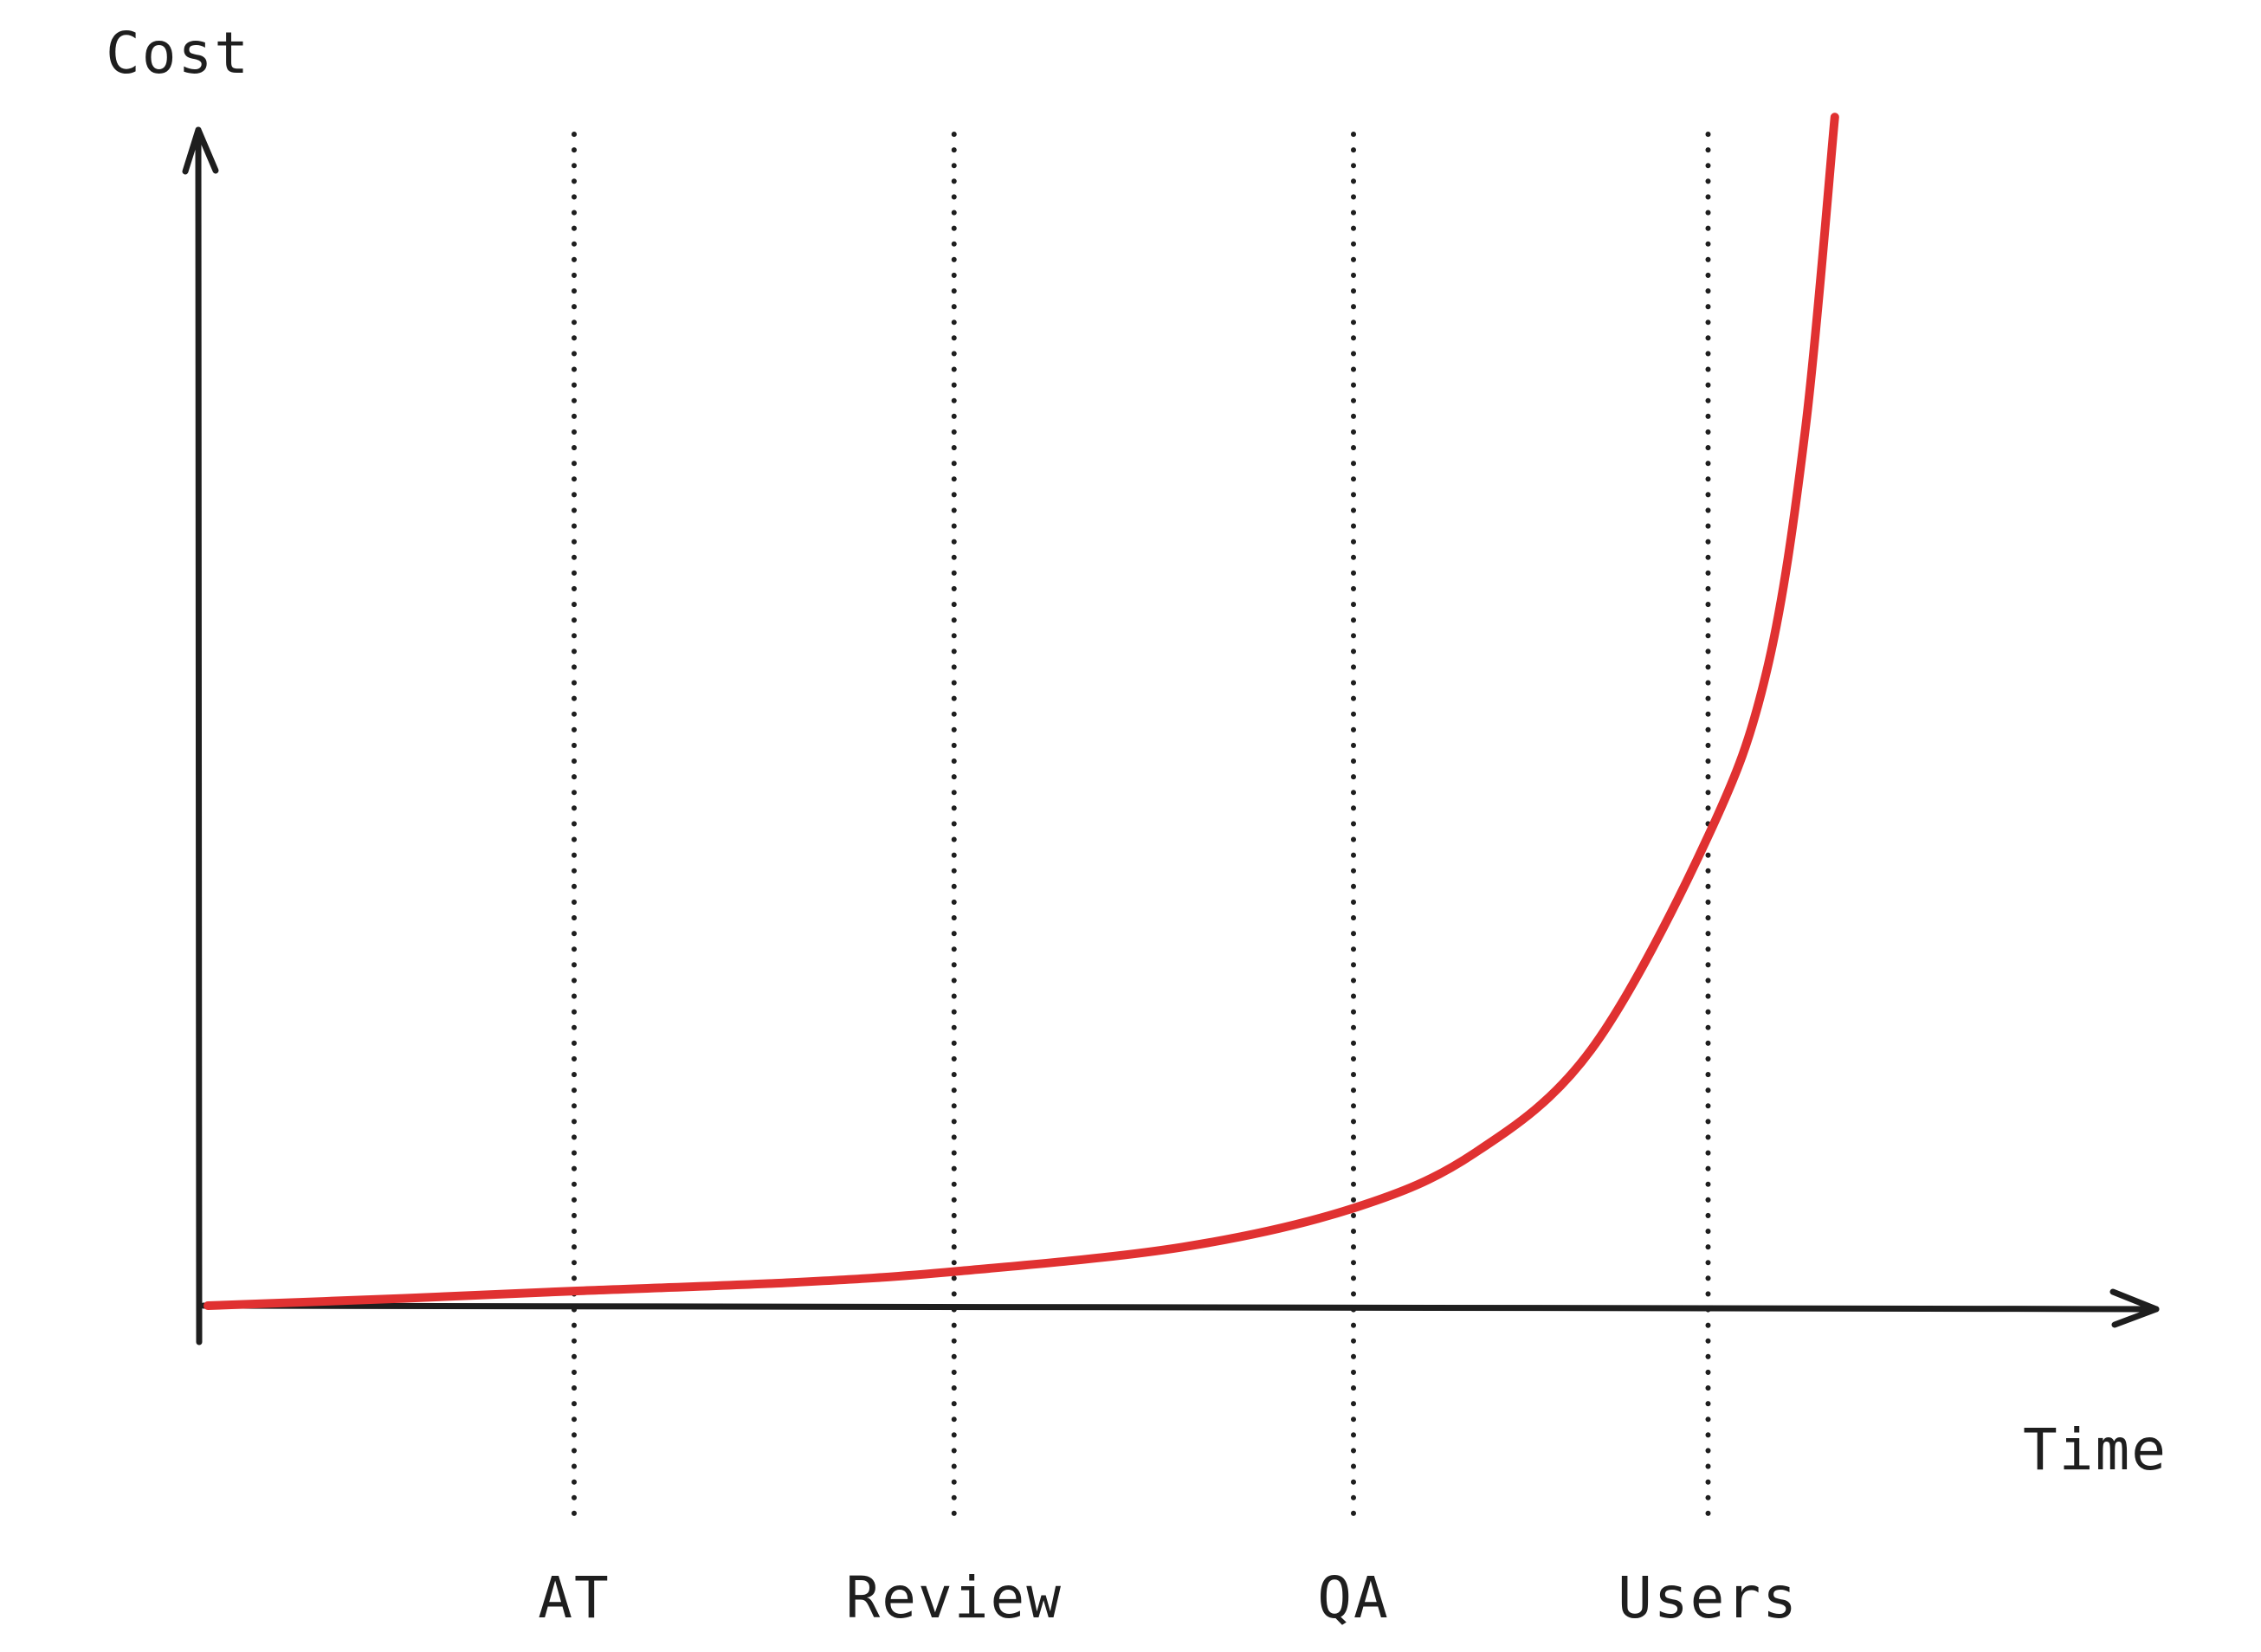  I want to click on milestone-label-at: AT, so click(574, 1598).